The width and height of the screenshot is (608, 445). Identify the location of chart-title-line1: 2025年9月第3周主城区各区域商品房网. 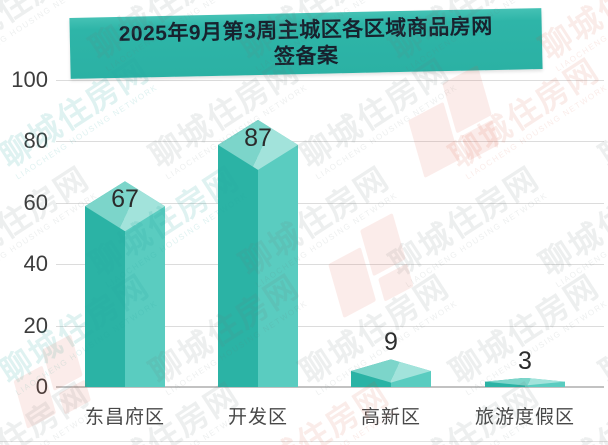
(305, 30).